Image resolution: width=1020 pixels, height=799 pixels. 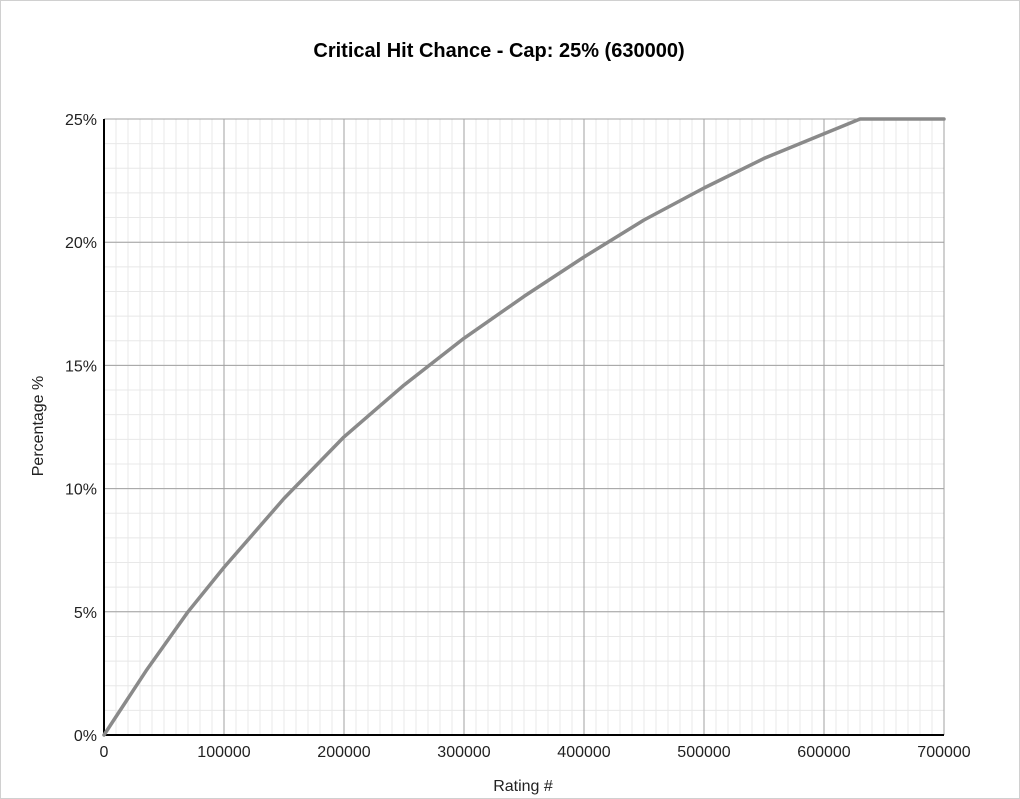 I want to click on x-tick-label: 500000, so click(x=703, y=752).